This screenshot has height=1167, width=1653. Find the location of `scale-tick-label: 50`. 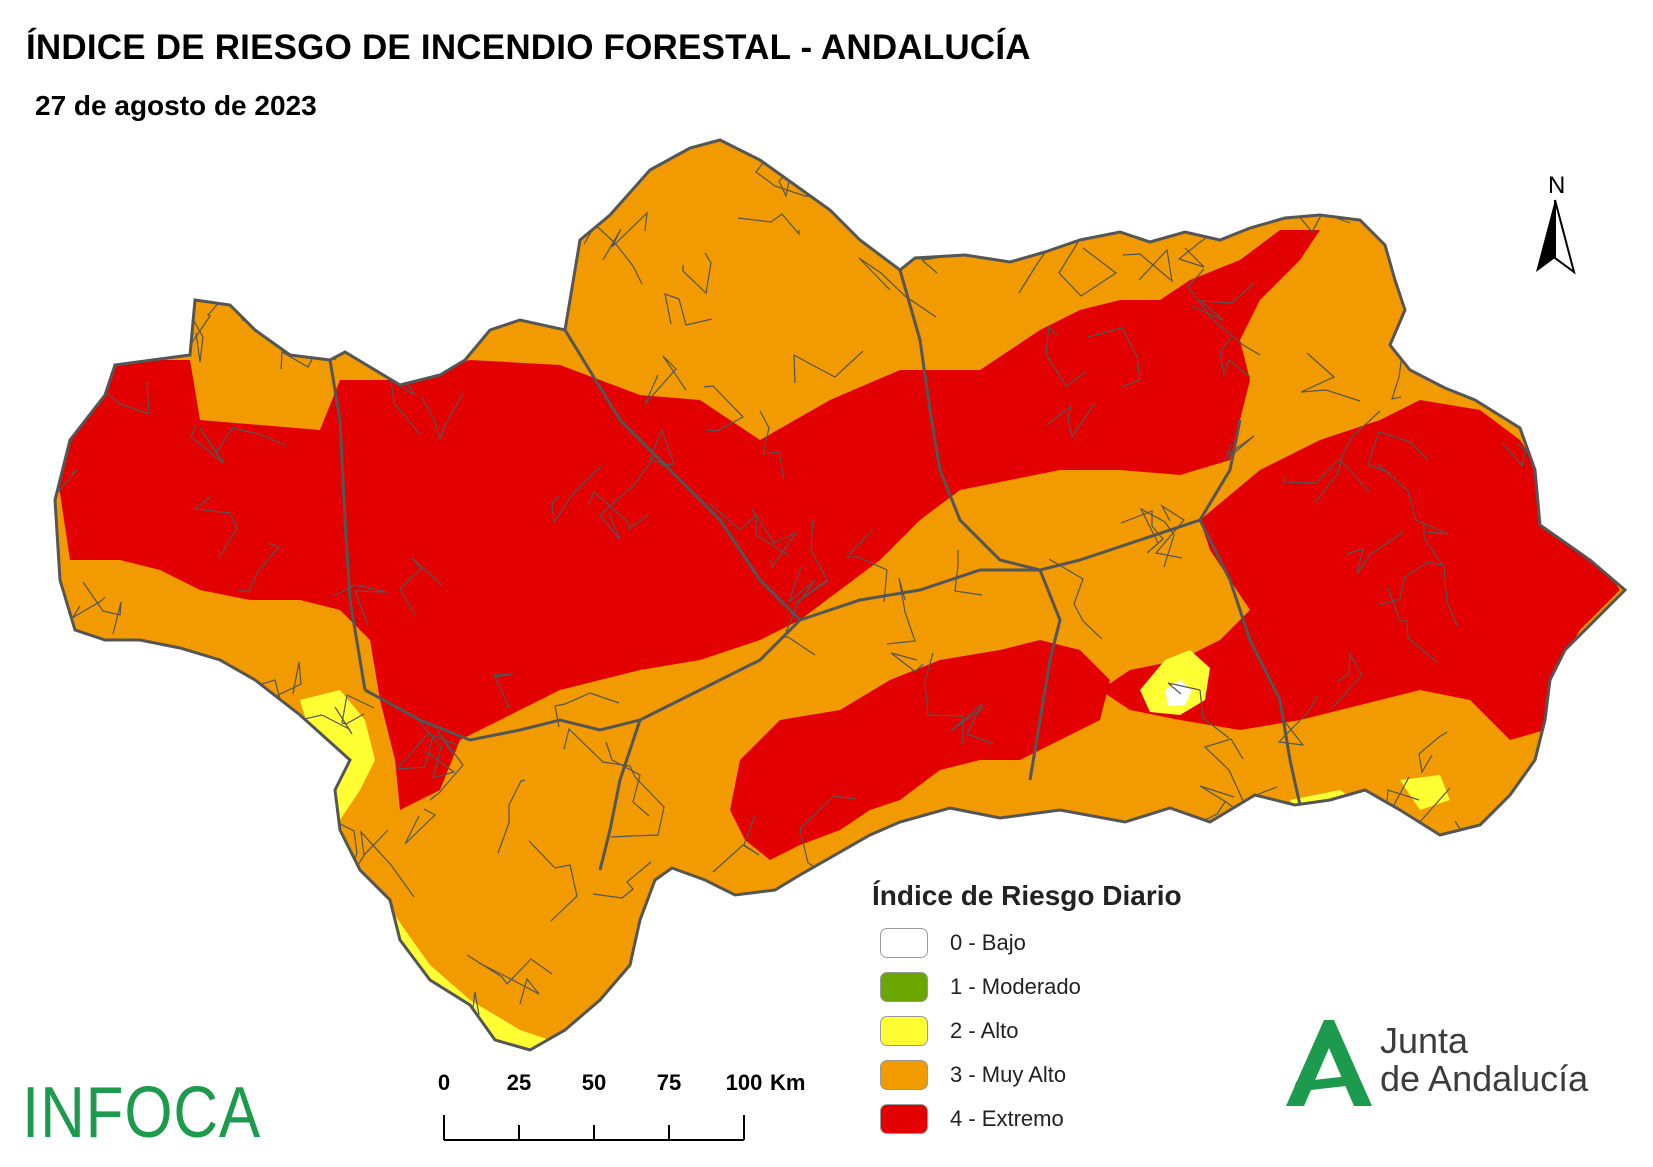

scale-tick-label: 50 is located at coordinates (594, 1082).